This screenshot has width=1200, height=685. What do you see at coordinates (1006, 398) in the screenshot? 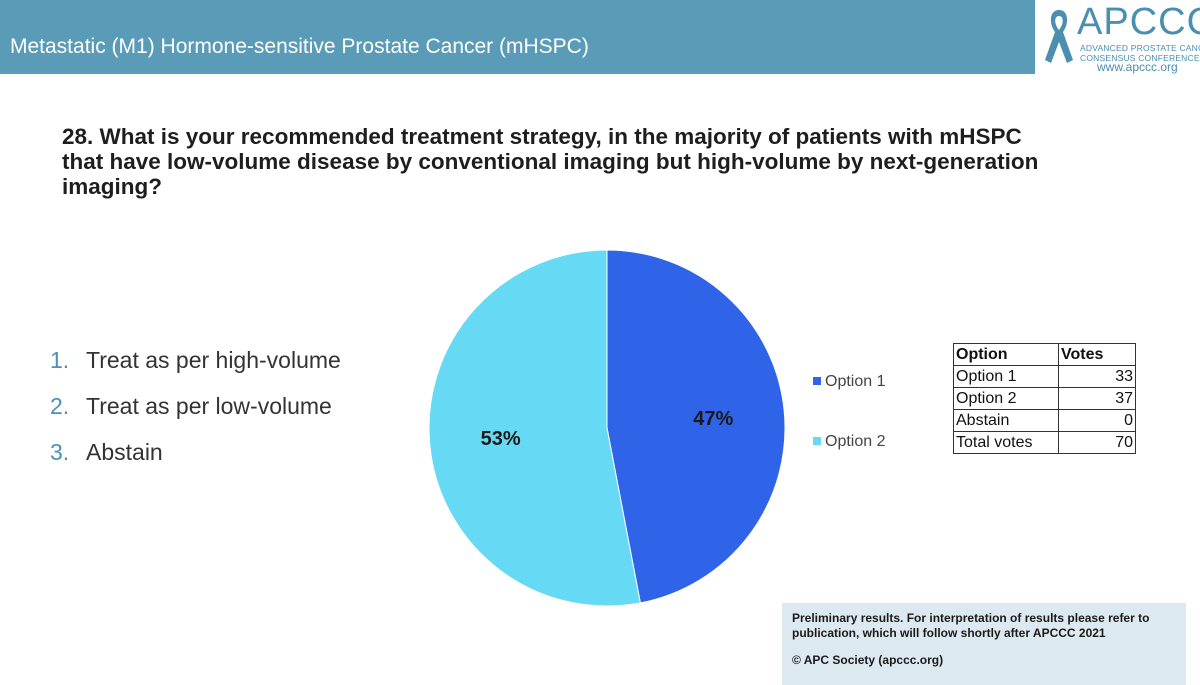
I see `option-cell: Option 2` at bounding box center [1006, 398].